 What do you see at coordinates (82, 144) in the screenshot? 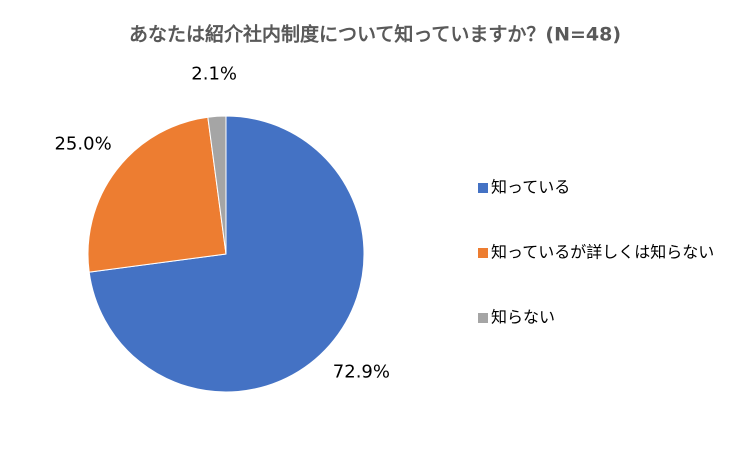
I see `data-label: 25.0%` at bounding box center [82, 144].